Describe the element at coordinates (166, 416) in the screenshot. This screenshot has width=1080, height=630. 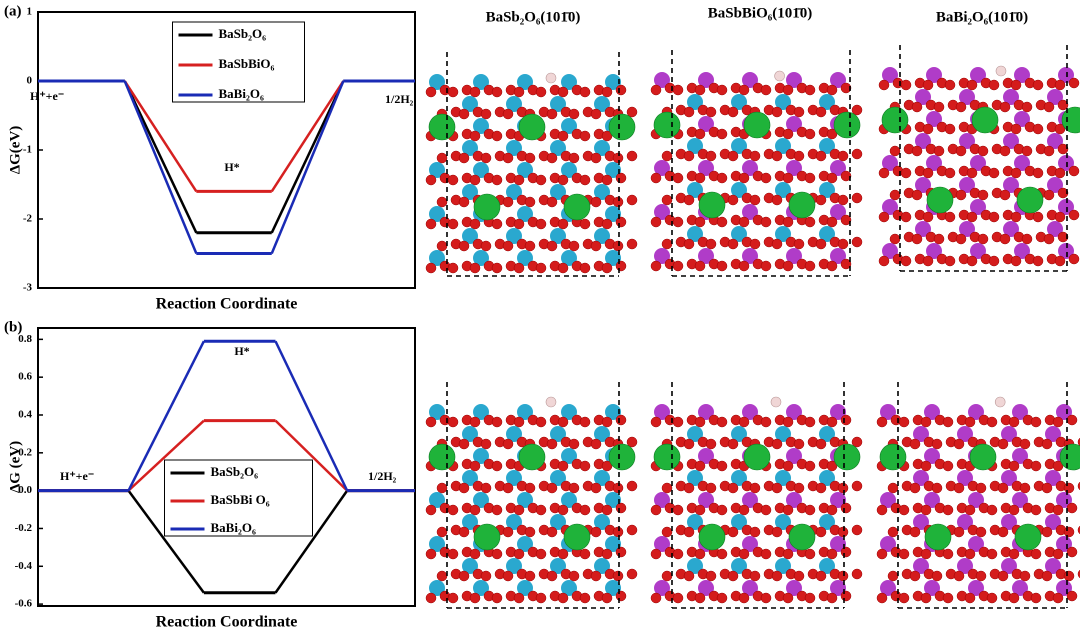
I see `connector` at that location.